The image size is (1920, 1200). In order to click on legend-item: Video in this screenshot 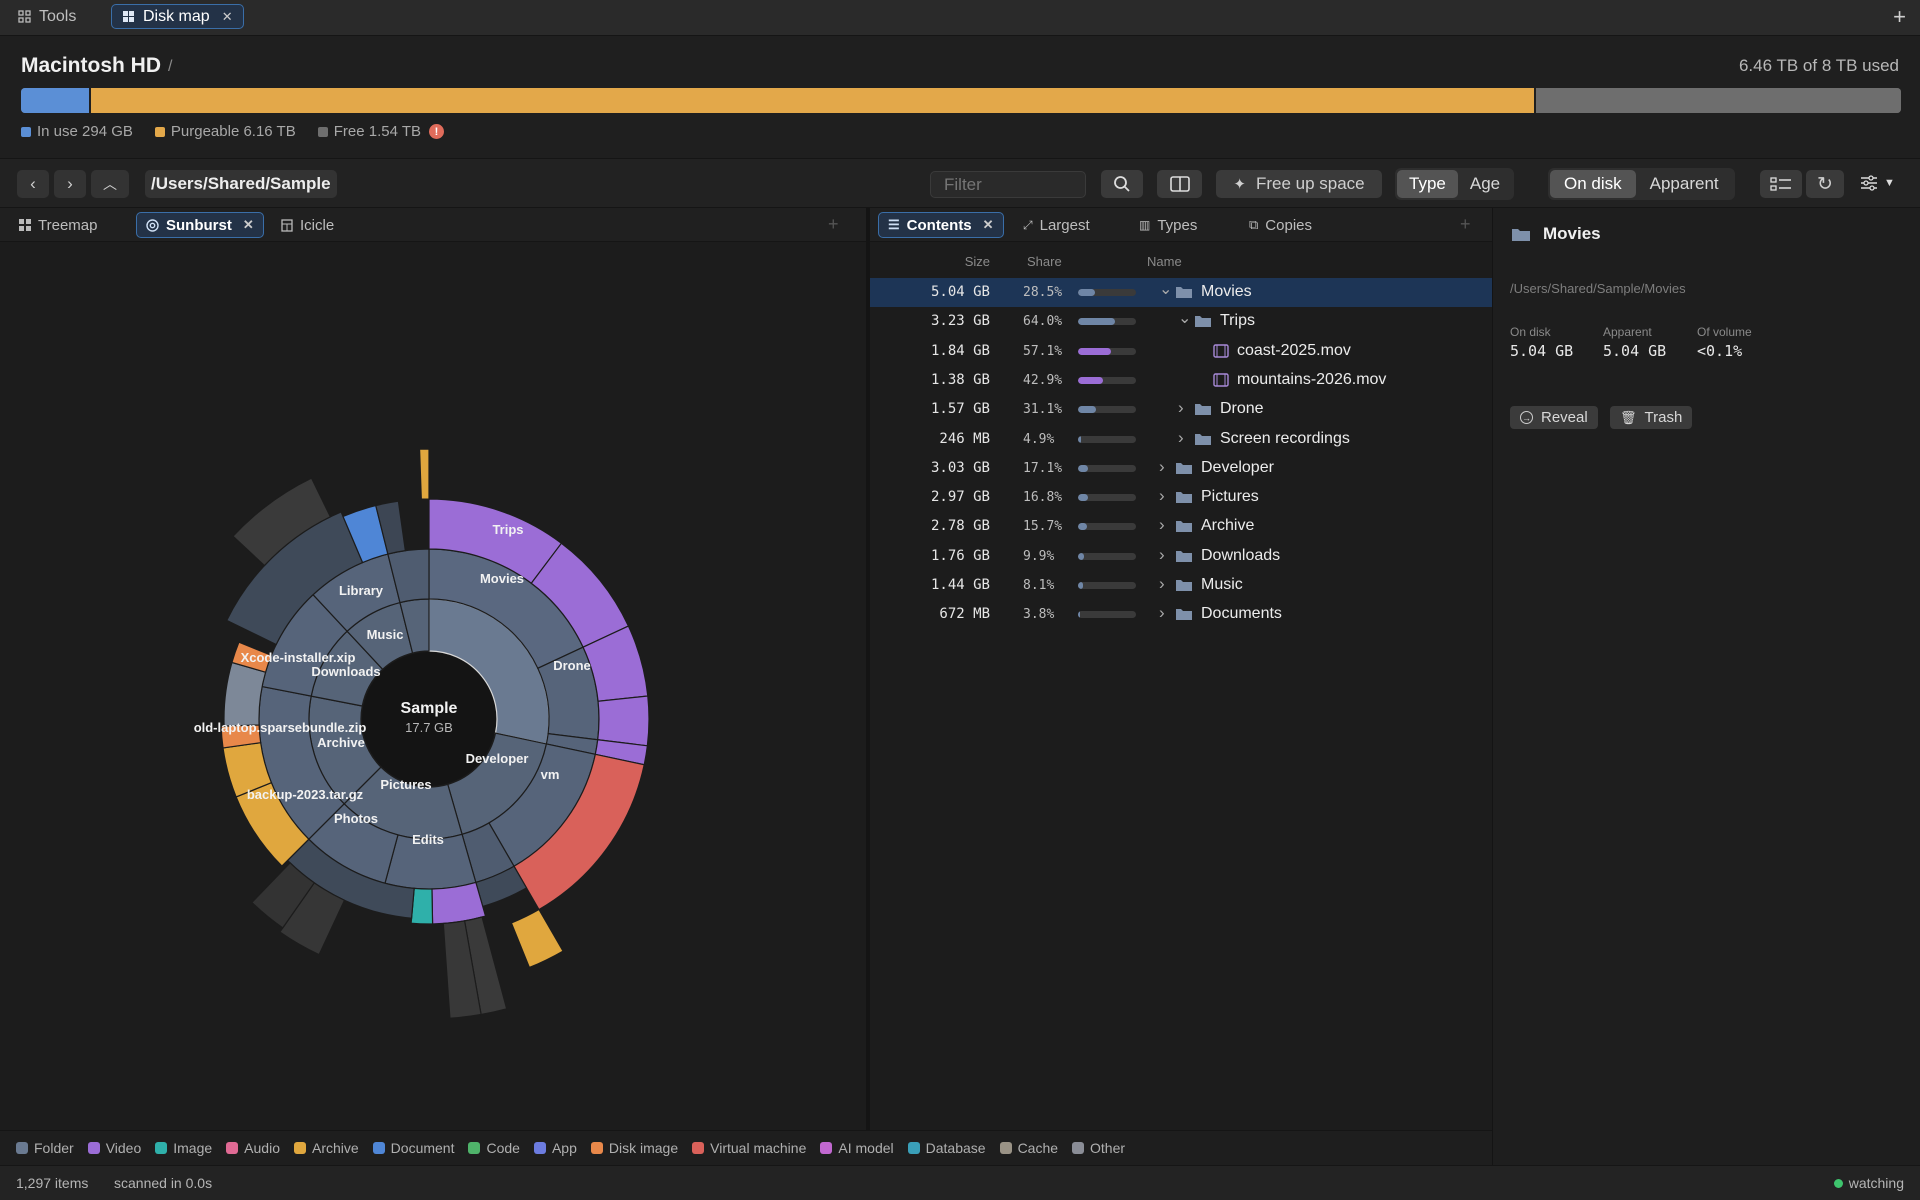, I will do `click(114, 1148)`.